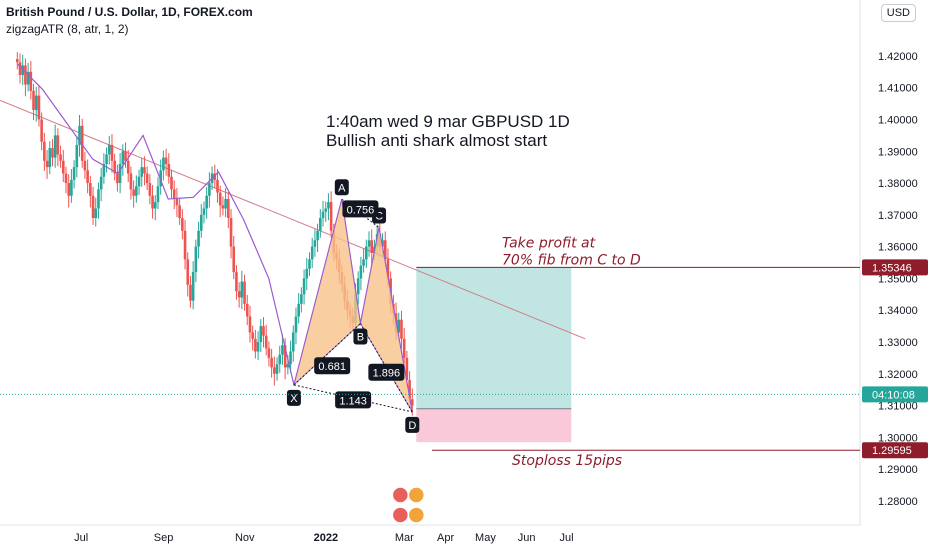  What do you see at coordinates (294, 399) in the screenshot?
I see `pattern-point-label: X` at bounding box center [294, 399].